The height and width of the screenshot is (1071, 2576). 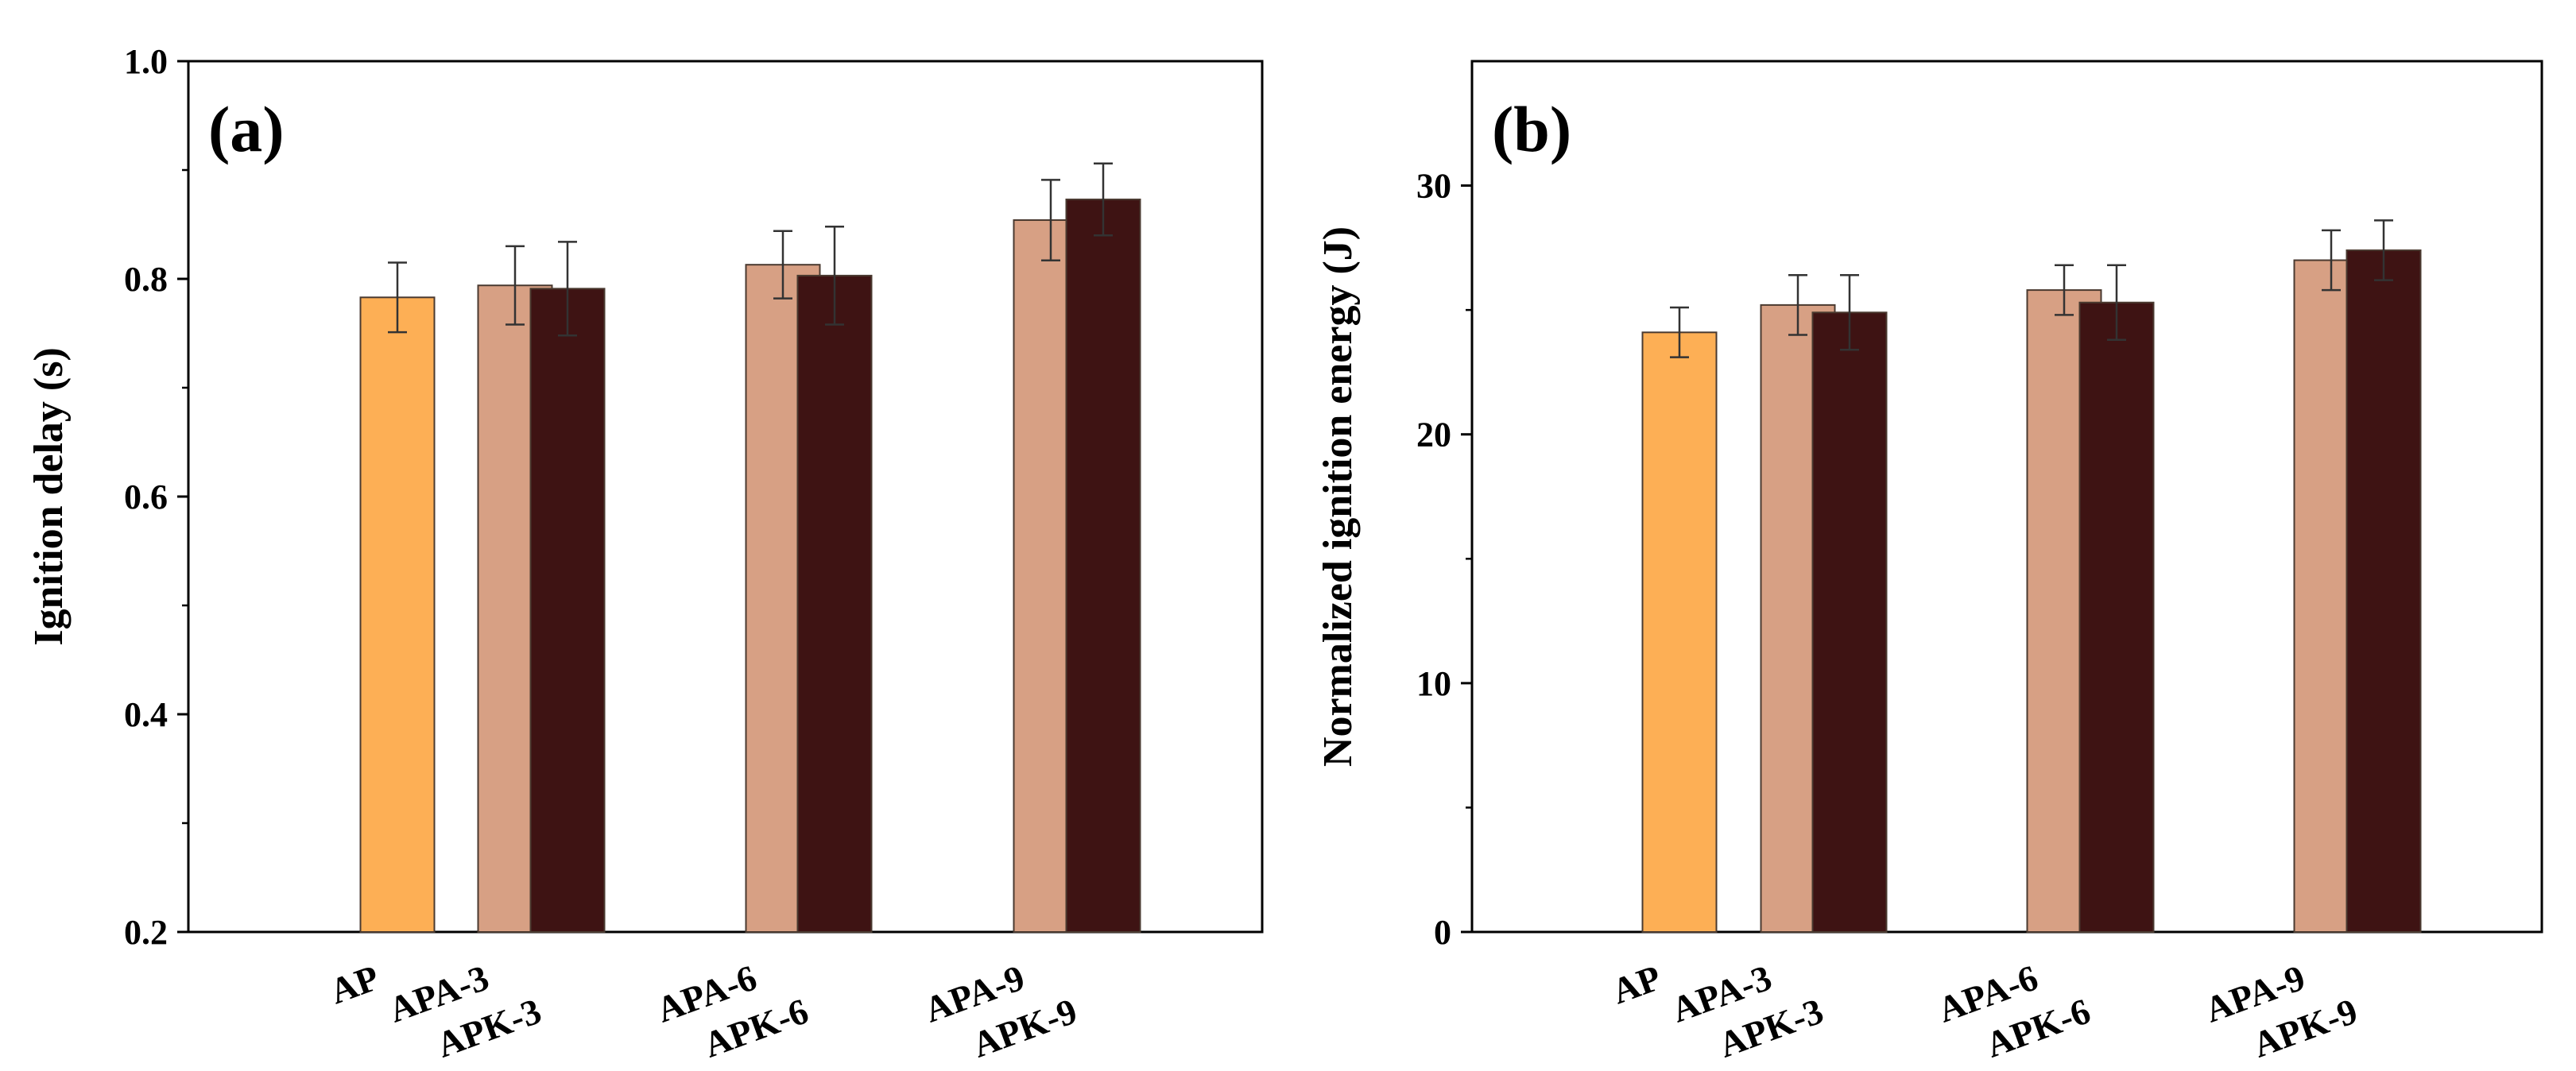 I want to click on y-tick-label: 0, so click(x=1442, y=932).